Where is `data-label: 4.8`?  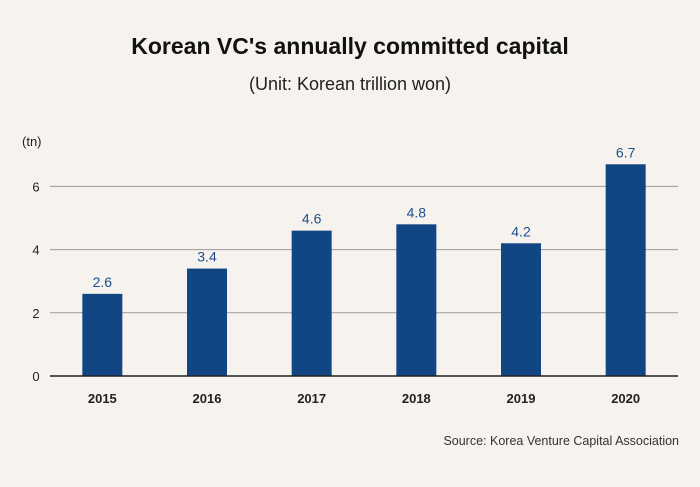 data-label: 4.8 is located at coordinates (417, 212).